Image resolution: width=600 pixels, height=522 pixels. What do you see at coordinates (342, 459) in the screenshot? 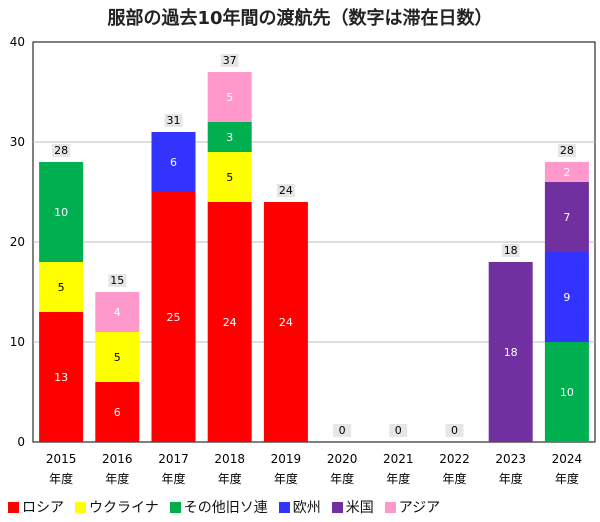
I see `x-tick-label: 2020` at bounding box center [342, 459].